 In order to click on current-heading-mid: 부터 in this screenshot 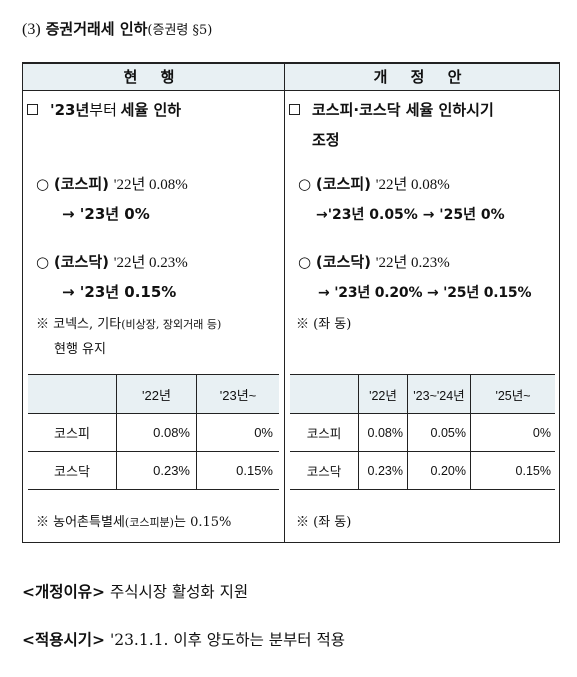, I will do `click(105, 111)`.